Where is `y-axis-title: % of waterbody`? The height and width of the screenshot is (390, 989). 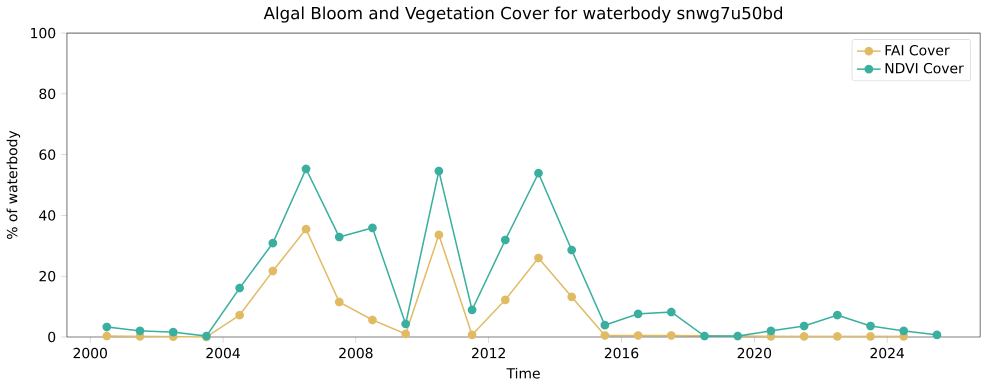
y-axis-title: % of waterbody is located at coordinates (13, 184).